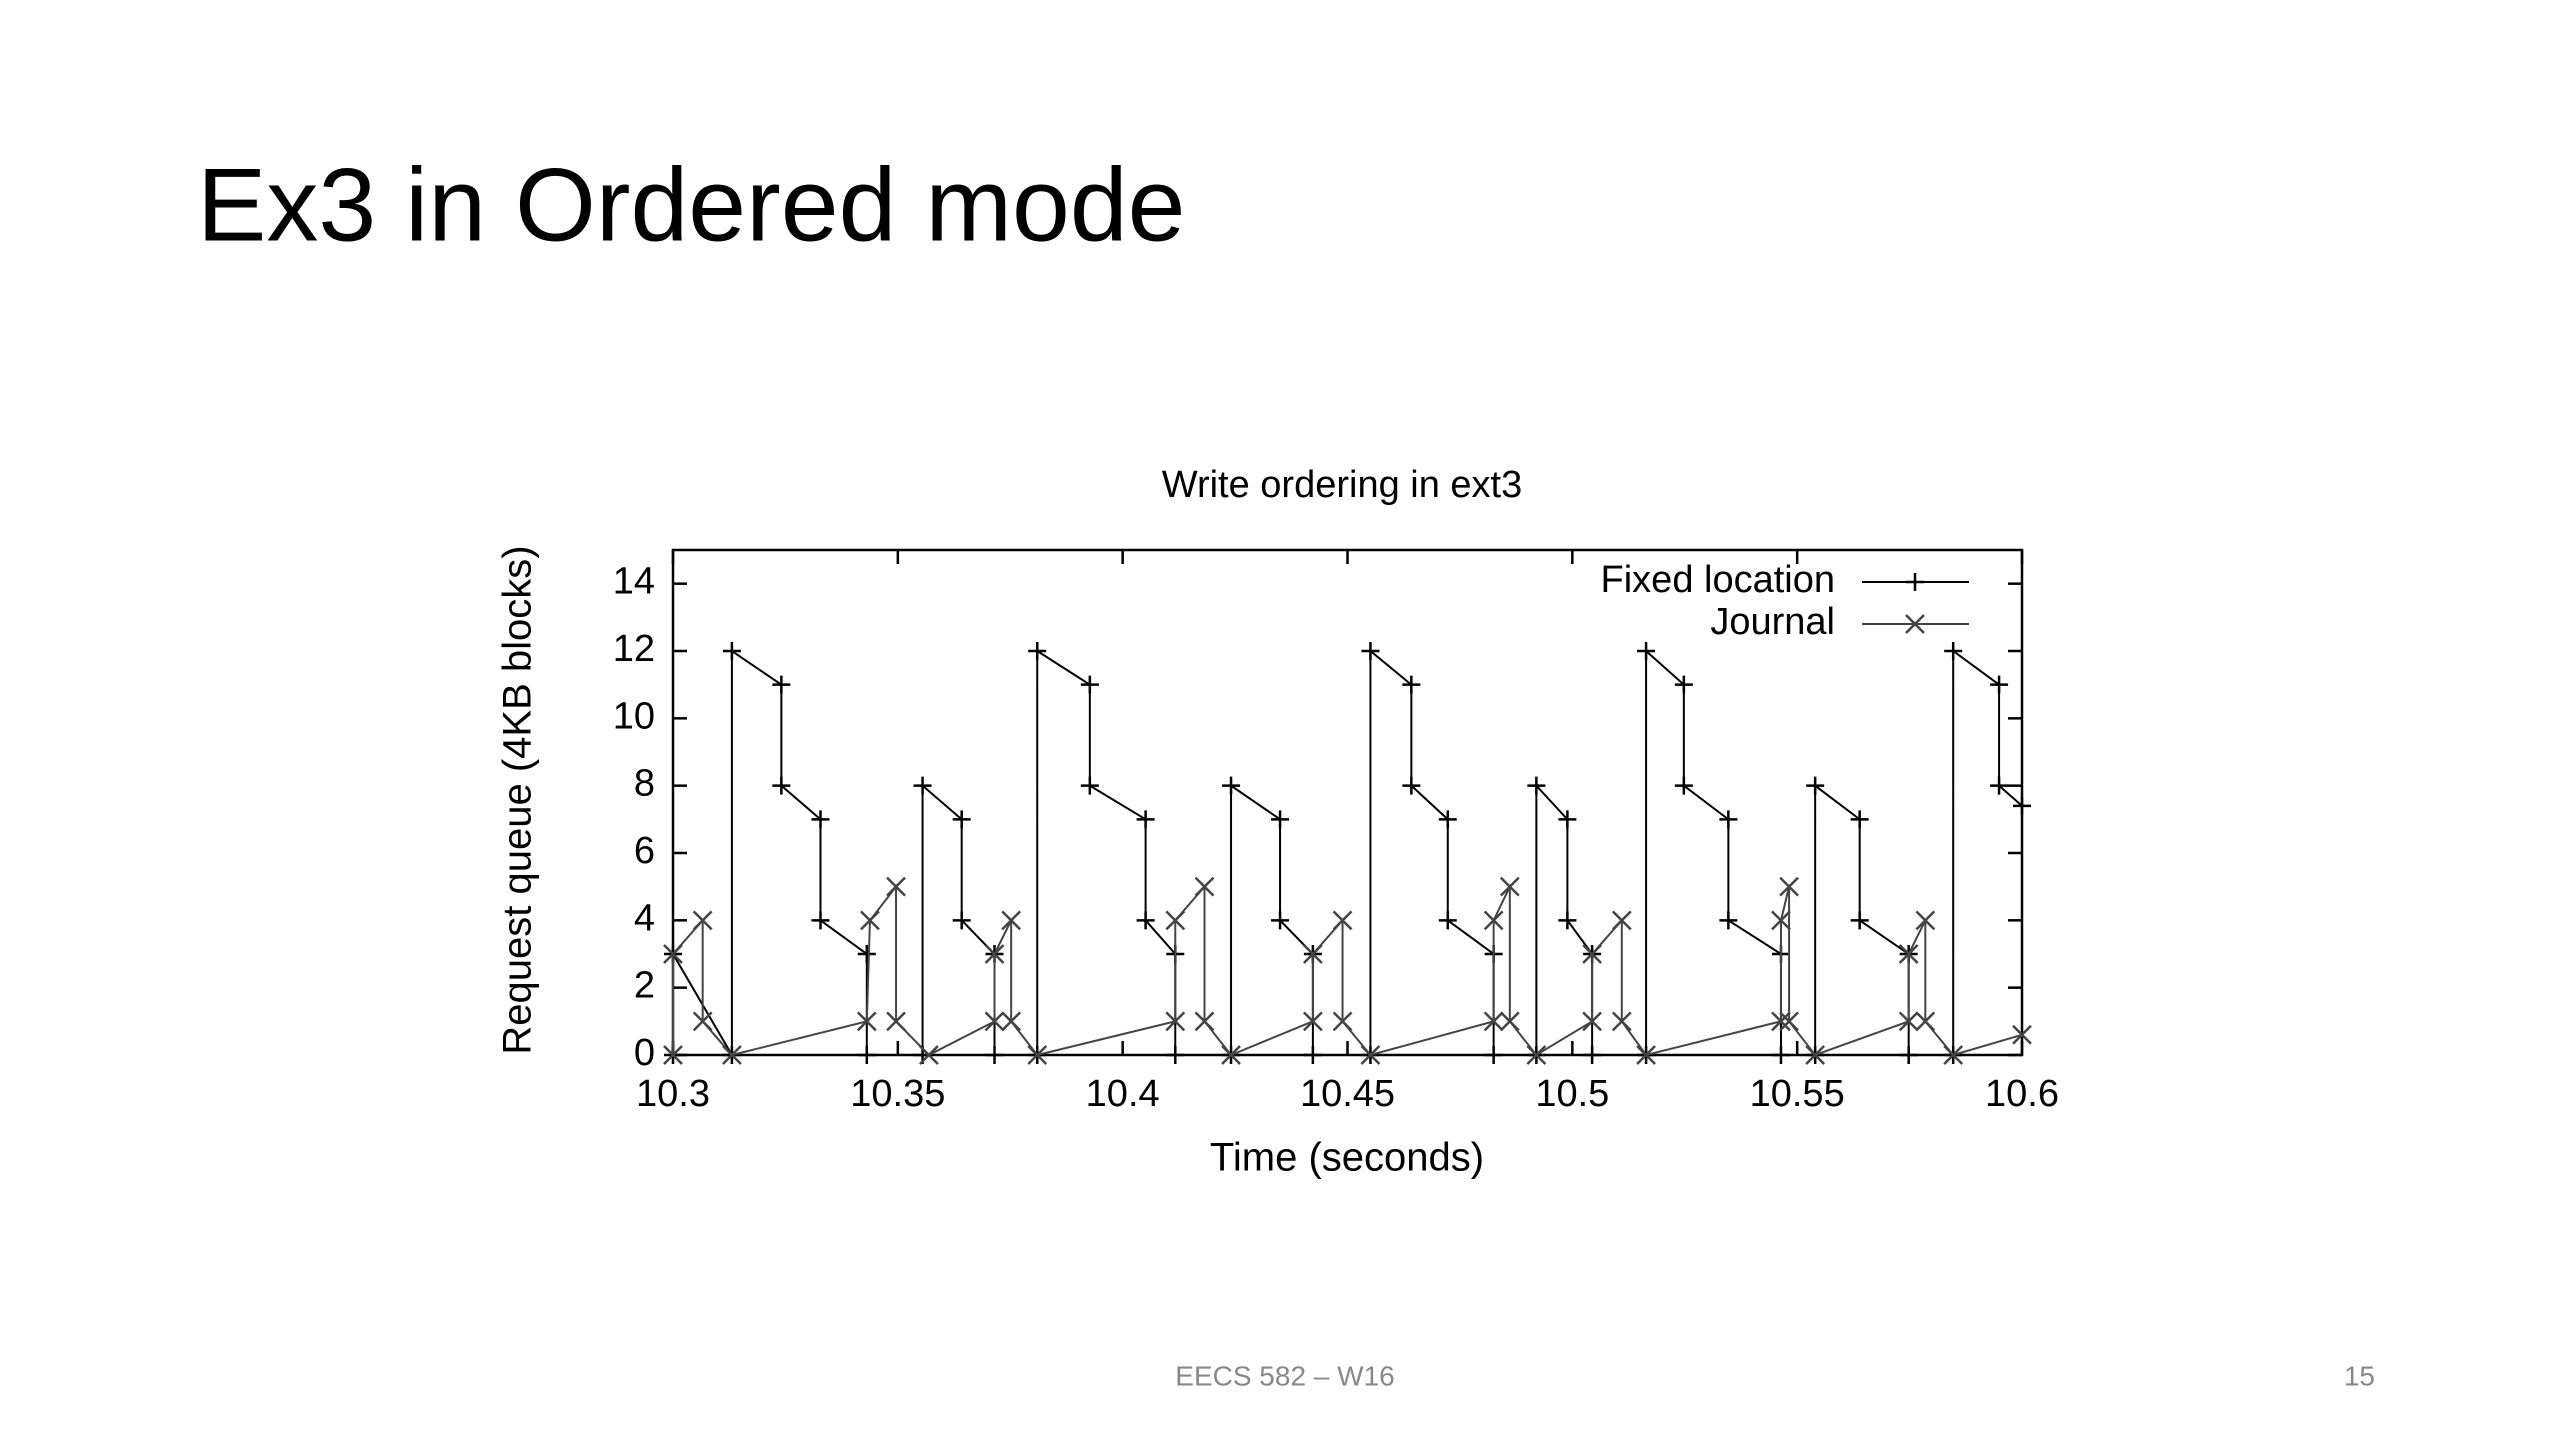  Describe the element at coordinates (1284, 1375) in the screenshot. I see `footer: EECS 582 – W16` at that location.